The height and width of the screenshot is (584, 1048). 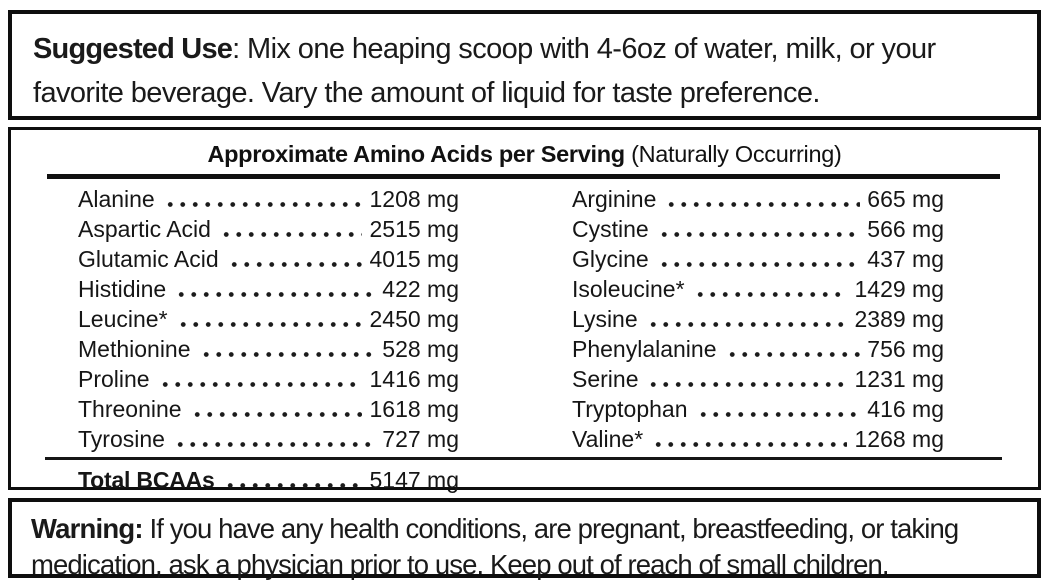 What do you see at coordinates (758, 409) in the screenshot?
I see `amino-row: Tryptophan 416 mg` at bounding box center [758, 409].